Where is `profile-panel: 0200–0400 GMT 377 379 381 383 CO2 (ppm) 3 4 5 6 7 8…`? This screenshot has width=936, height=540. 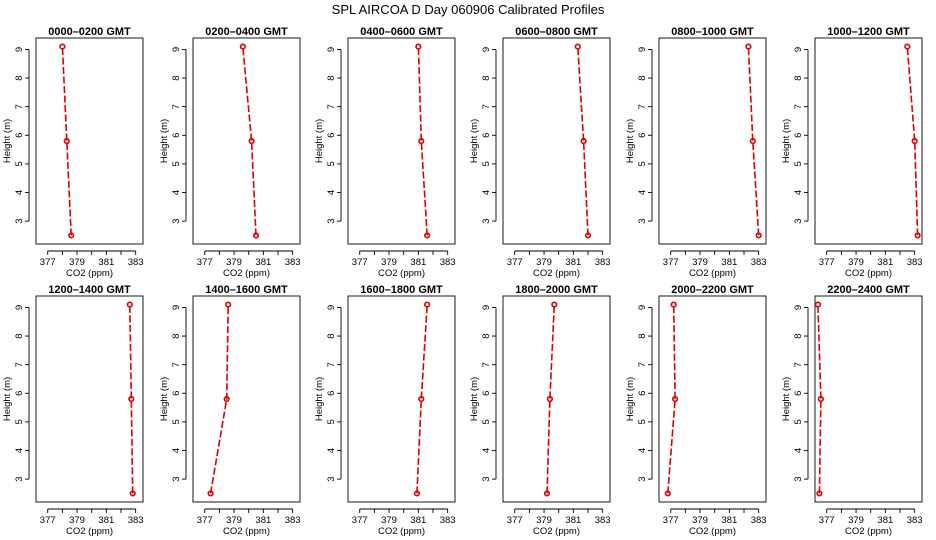 profile-panel: 0200–0400 GMT 377 379 381 383 CO2 (ppm) 3 4 5 6 7 8… is located at coordinates (230, 152).